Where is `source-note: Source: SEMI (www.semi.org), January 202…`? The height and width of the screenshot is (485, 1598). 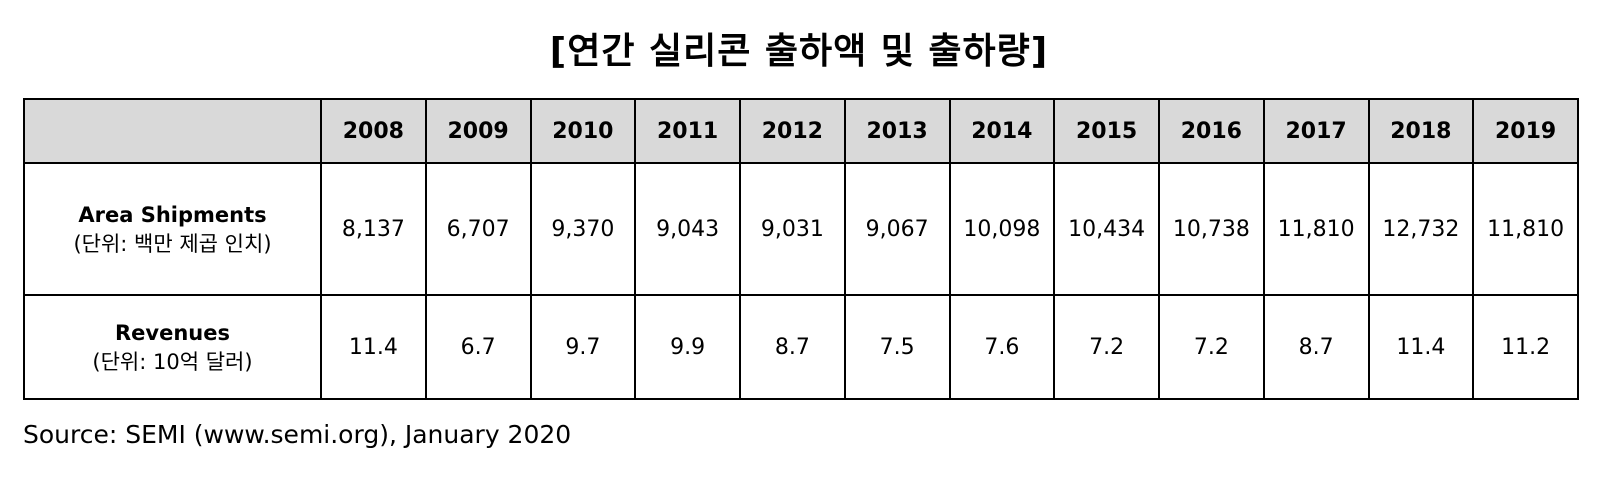
source-note: Source: SEMI (www.semi.org), January 202… is located at coordinates (297, 434).